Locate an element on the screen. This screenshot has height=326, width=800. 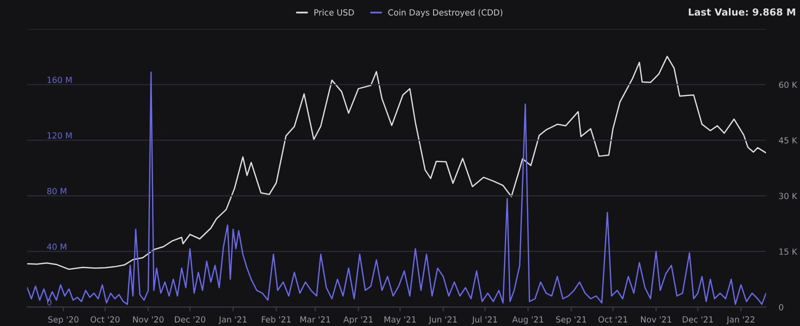
legend-label: Price USD is located at coordinates (334, 12).